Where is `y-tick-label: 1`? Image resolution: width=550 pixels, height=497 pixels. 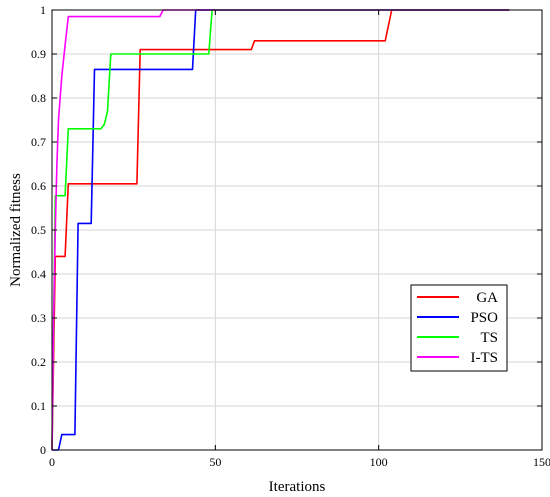 y-tick-label: 1 is located at coordinates (43, 10).